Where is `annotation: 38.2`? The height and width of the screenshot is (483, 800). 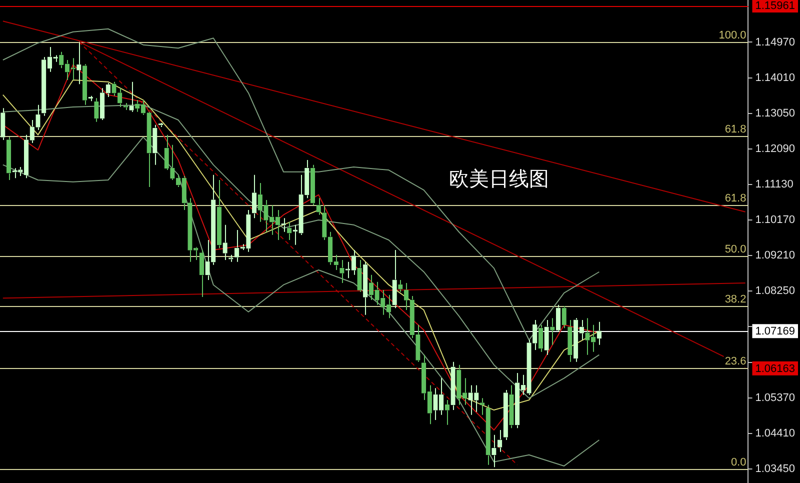 annotation: 38.2 is located at coordinates (735, 300).